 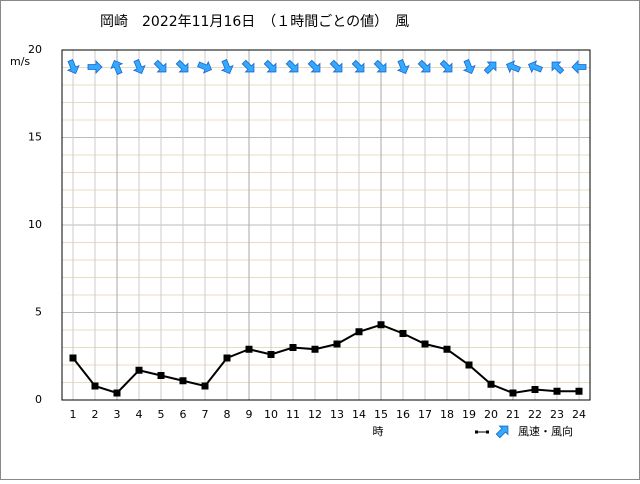 What do you see at coordinates (139, 414) in the screenshot?
I see `x-tick-label: 4` at bounding box center [139, 414].